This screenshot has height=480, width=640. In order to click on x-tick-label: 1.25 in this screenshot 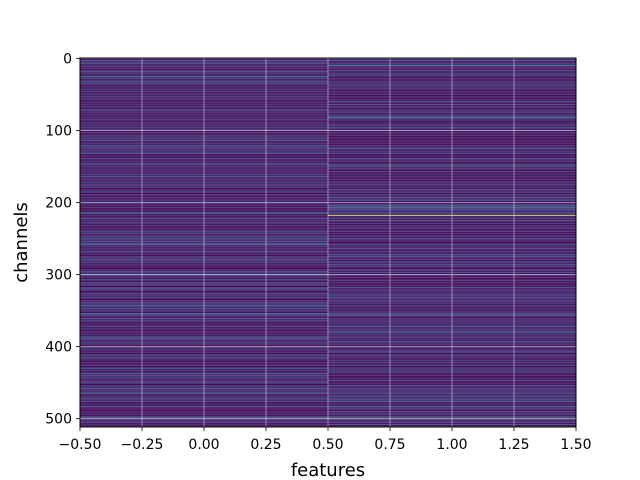, I will do `click(513, 445)`.